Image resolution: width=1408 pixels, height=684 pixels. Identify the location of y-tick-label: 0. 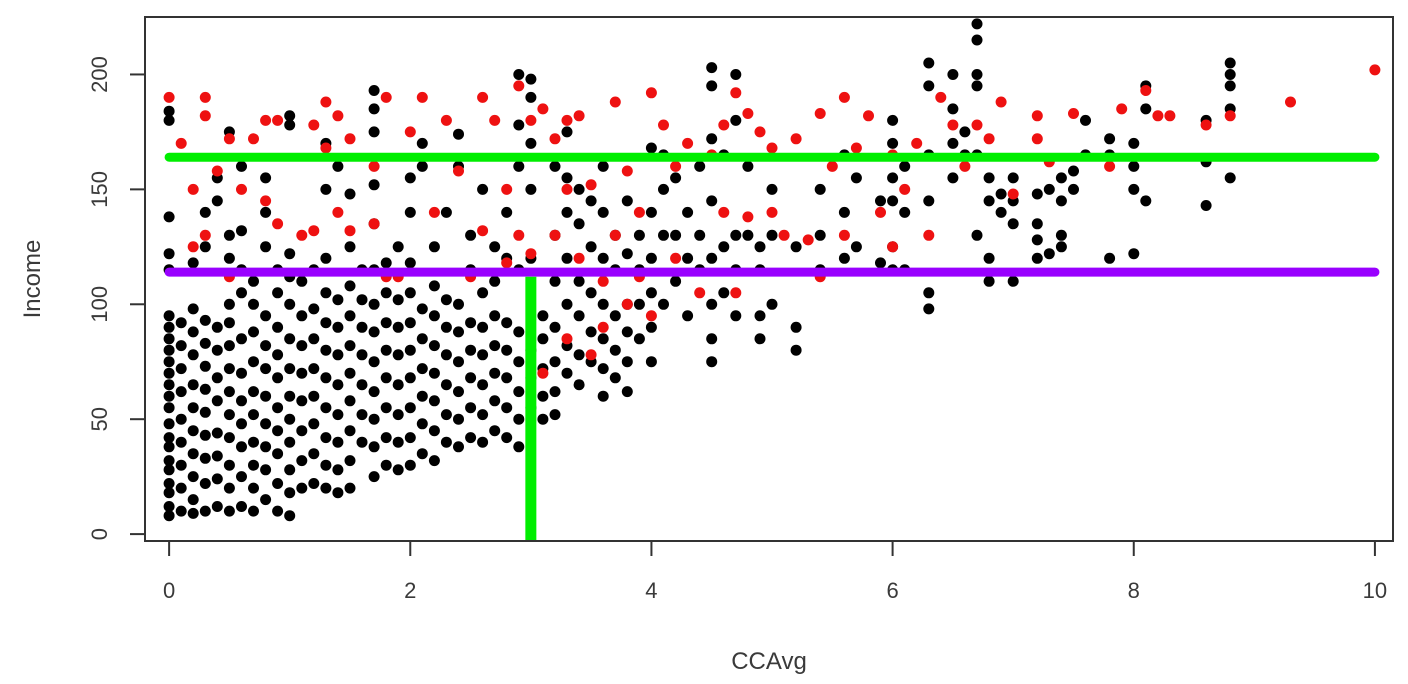
(99, 534).